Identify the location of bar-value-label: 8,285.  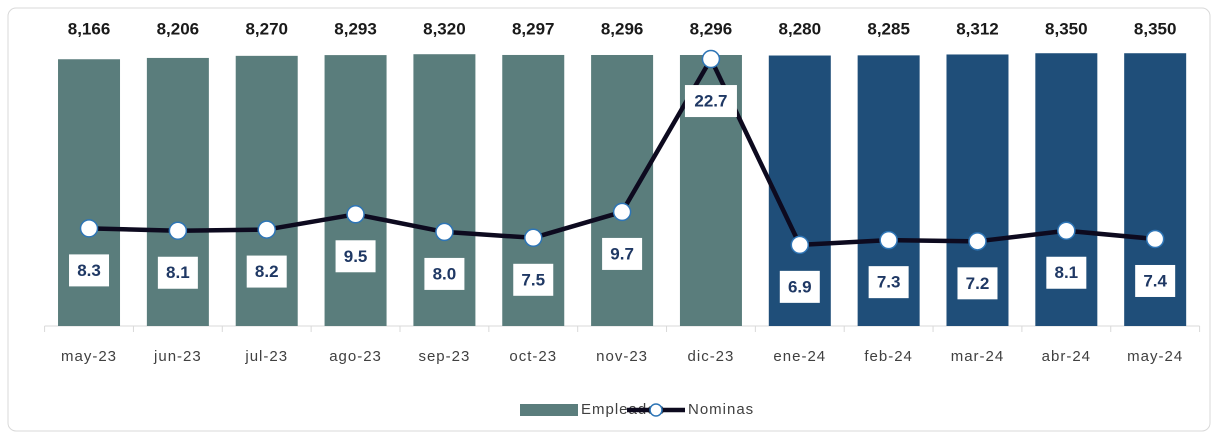
(888, 28).